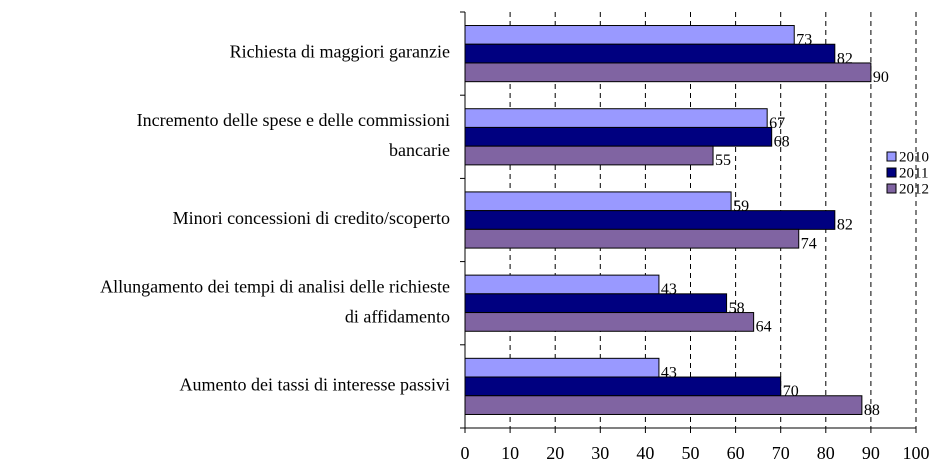  Describe the element at coordinates (736, 453) in the screenshot. I see `x-tick-label: 60` at that location.